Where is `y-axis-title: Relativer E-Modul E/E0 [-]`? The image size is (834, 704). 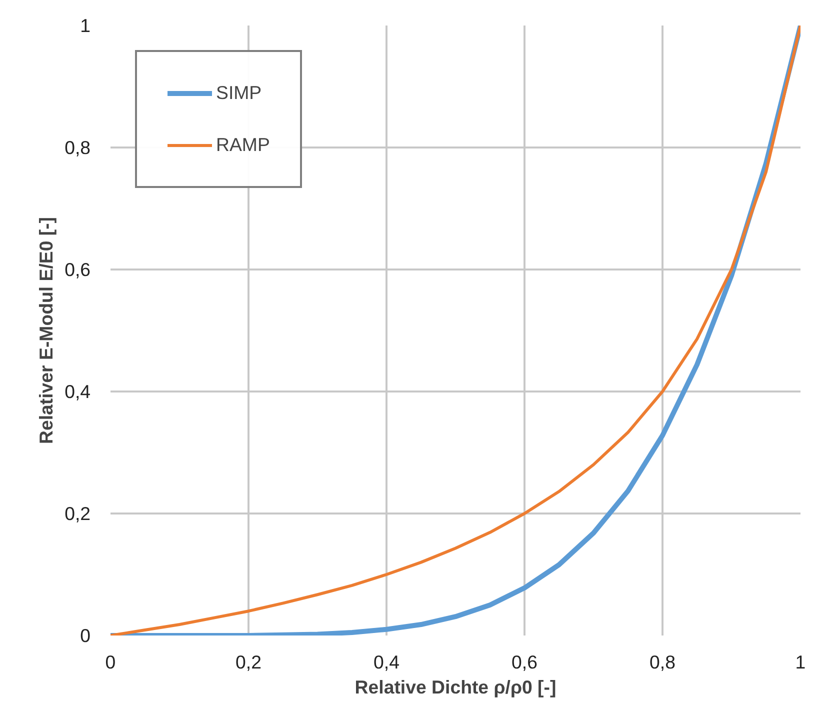
y-axis-title: Relativer E-Modul E/E0 [-] is located at coordinates (46, 330).